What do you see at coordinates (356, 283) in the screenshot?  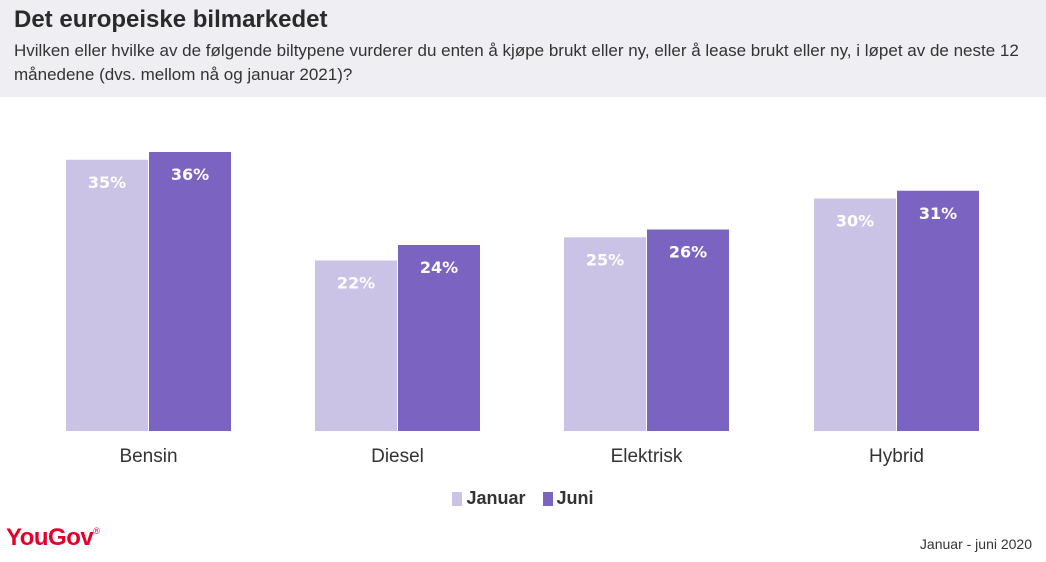 I see `data-label-diesel-januar: 22%` at bounding box center [356, 283].